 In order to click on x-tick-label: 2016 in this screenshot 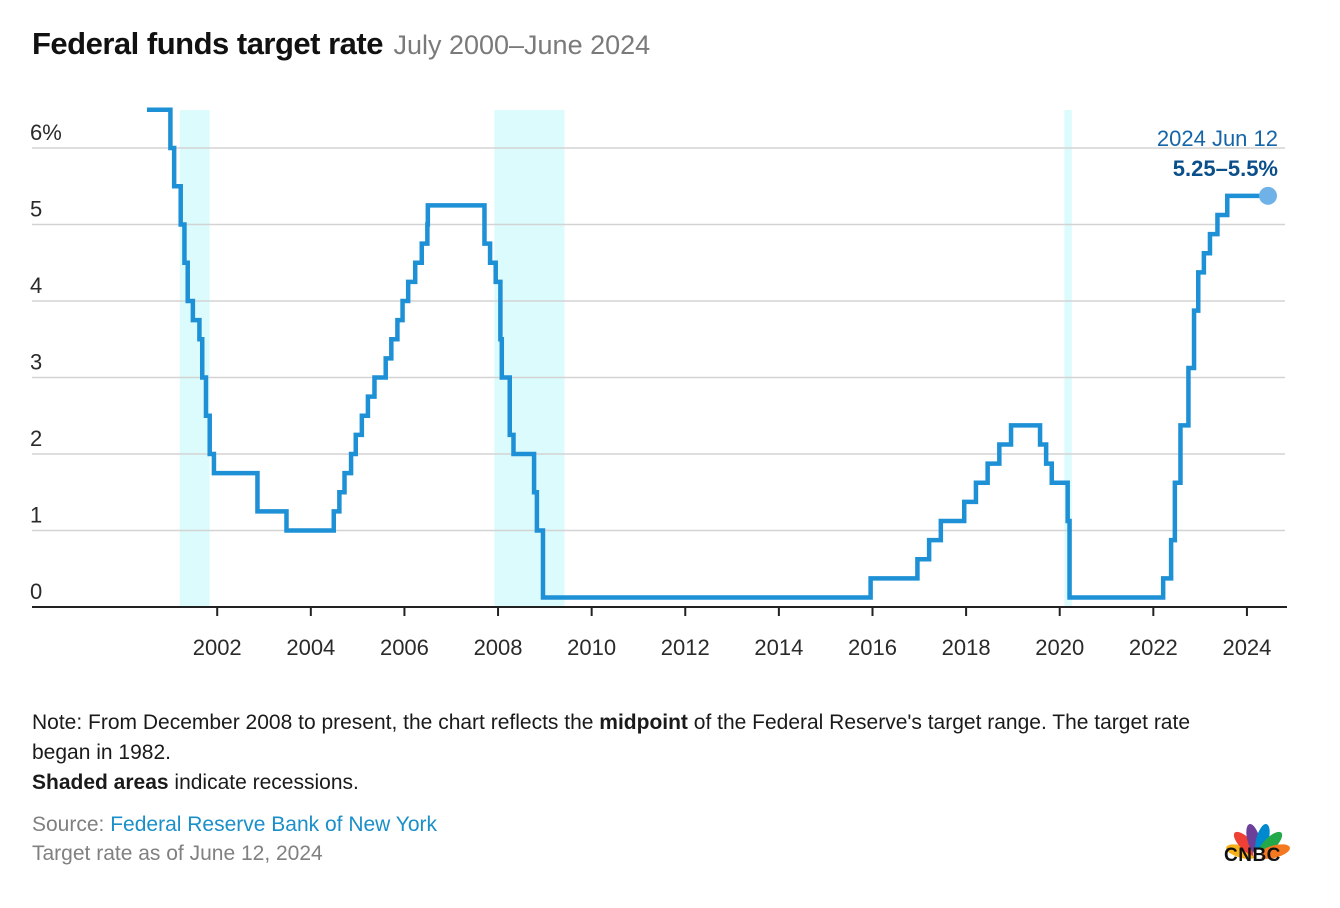, I will do `click(872, 647)`.